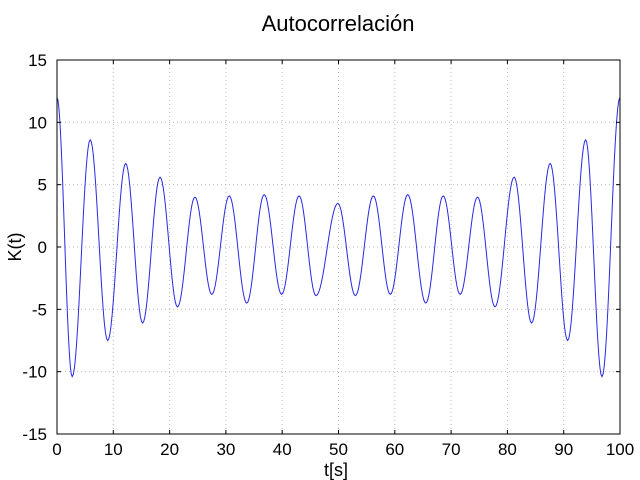  What do you see at coordinates (42, 185) in the screenshot?
I see `y-tick-label: 5` at bounding box center [42, 185].